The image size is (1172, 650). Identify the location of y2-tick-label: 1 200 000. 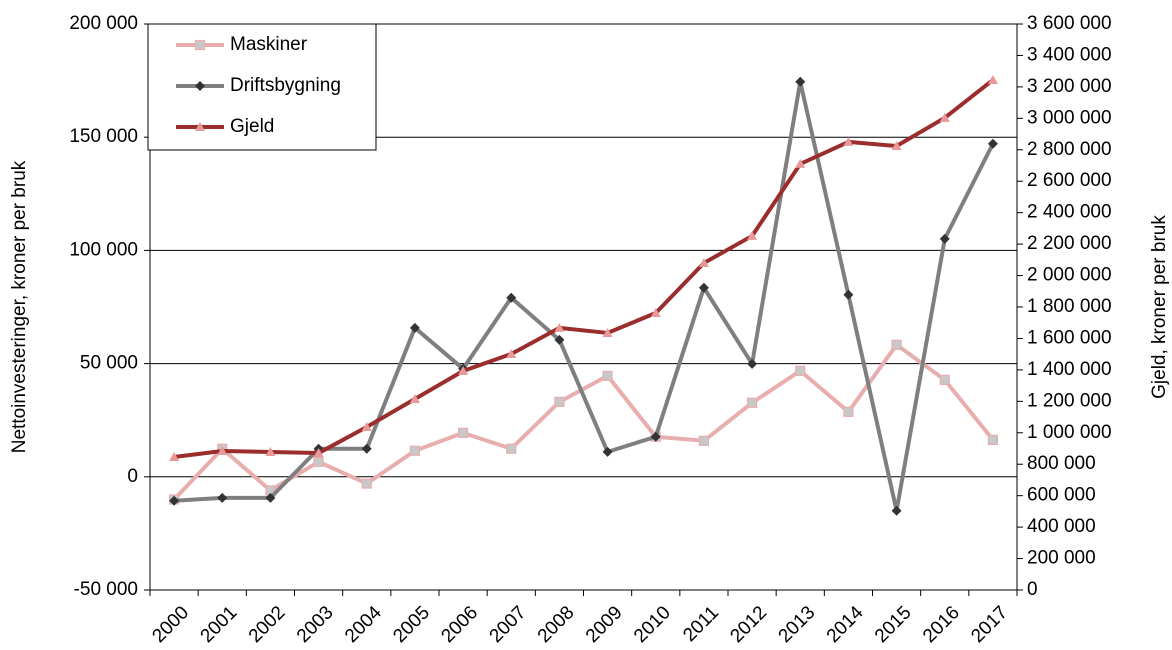
(1069, 400).